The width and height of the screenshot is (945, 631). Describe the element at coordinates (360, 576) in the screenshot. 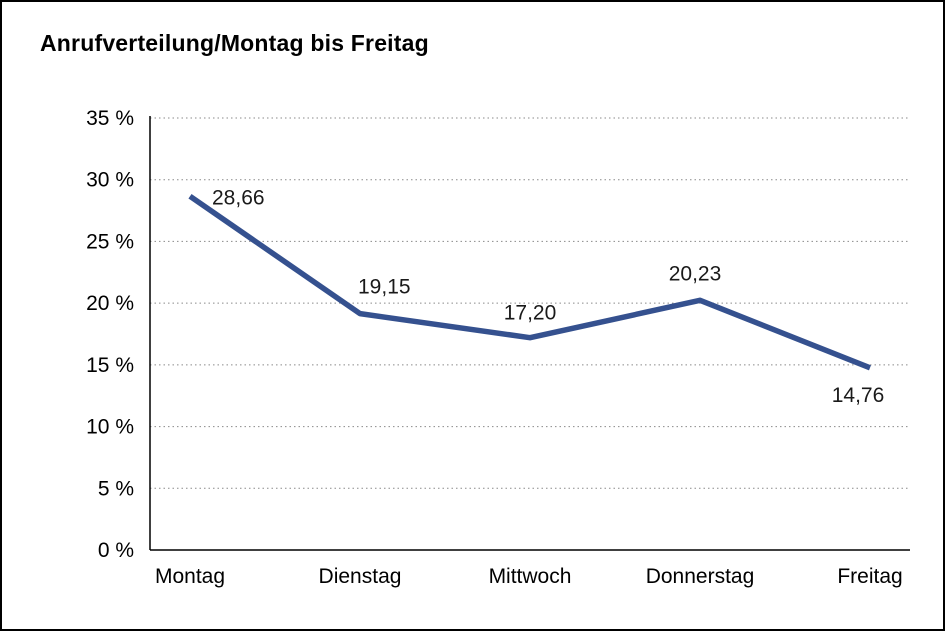

I see `x-axis-category-label: Dienstag` at that location.